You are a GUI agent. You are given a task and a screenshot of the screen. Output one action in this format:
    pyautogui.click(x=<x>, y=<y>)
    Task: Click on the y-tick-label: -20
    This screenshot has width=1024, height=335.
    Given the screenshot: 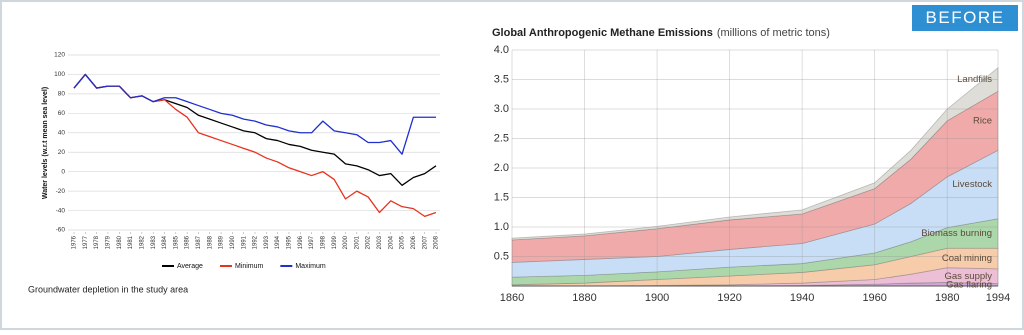 What is the action you would take?
    pyautogui.click(x=61, y=191)
    